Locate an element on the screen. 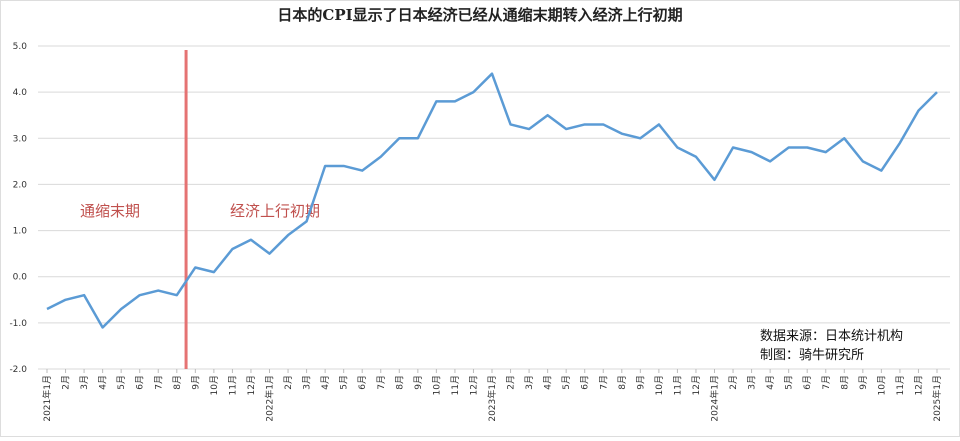 This screenshot has height=441, width=960. annotation: 通缩末期 is located at coordinates (110, 211).